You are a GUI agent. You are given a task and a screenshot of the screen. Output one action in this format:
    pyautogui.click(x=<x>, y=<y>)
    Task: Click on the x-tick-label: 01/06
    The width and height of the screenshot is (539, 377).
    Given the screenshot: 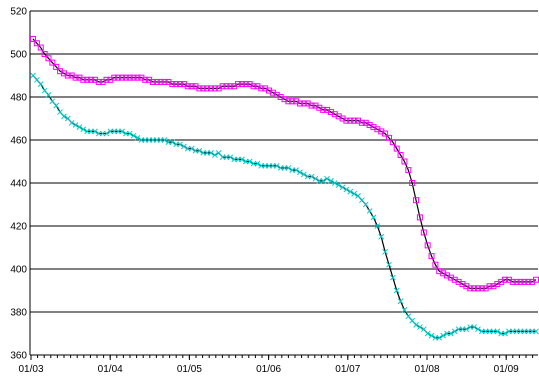 What is the action you would take?
    pyautogui.click(x=268, y=369)
    